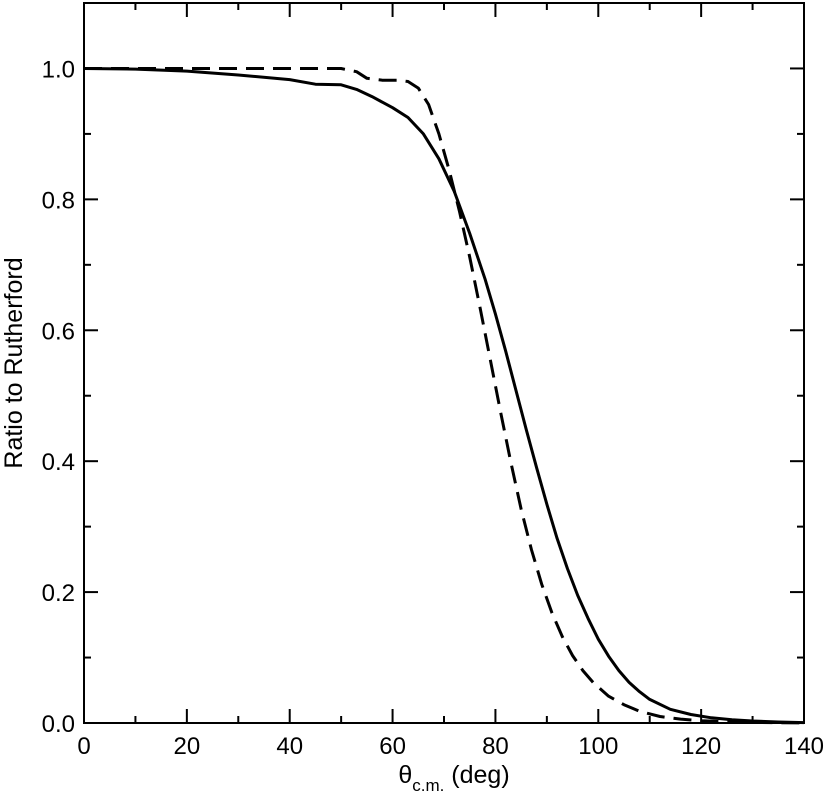 The image size is (830, 800). What do you see at coordinates (405, 775) in the screenshot?
I see `x-axis-symbol: θ` at bounding box center [405, 775].